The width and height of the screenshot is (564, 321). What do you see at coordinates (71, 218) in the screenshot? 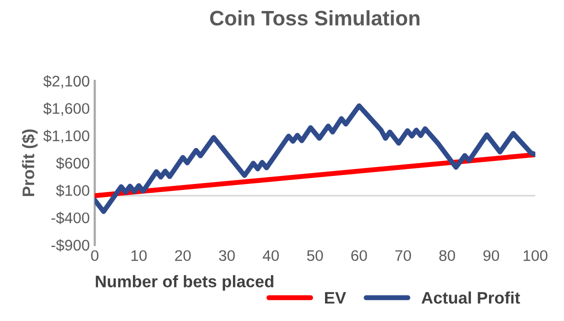
I see `y-tick-label: -$400` at bounding box center [71, 218].